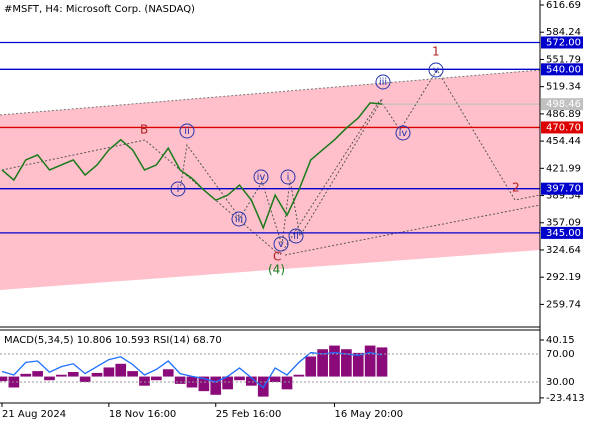 Image resolution: width=596 pixels, height=425 pixels. I want to click on rsi-line, so click(192, 370).